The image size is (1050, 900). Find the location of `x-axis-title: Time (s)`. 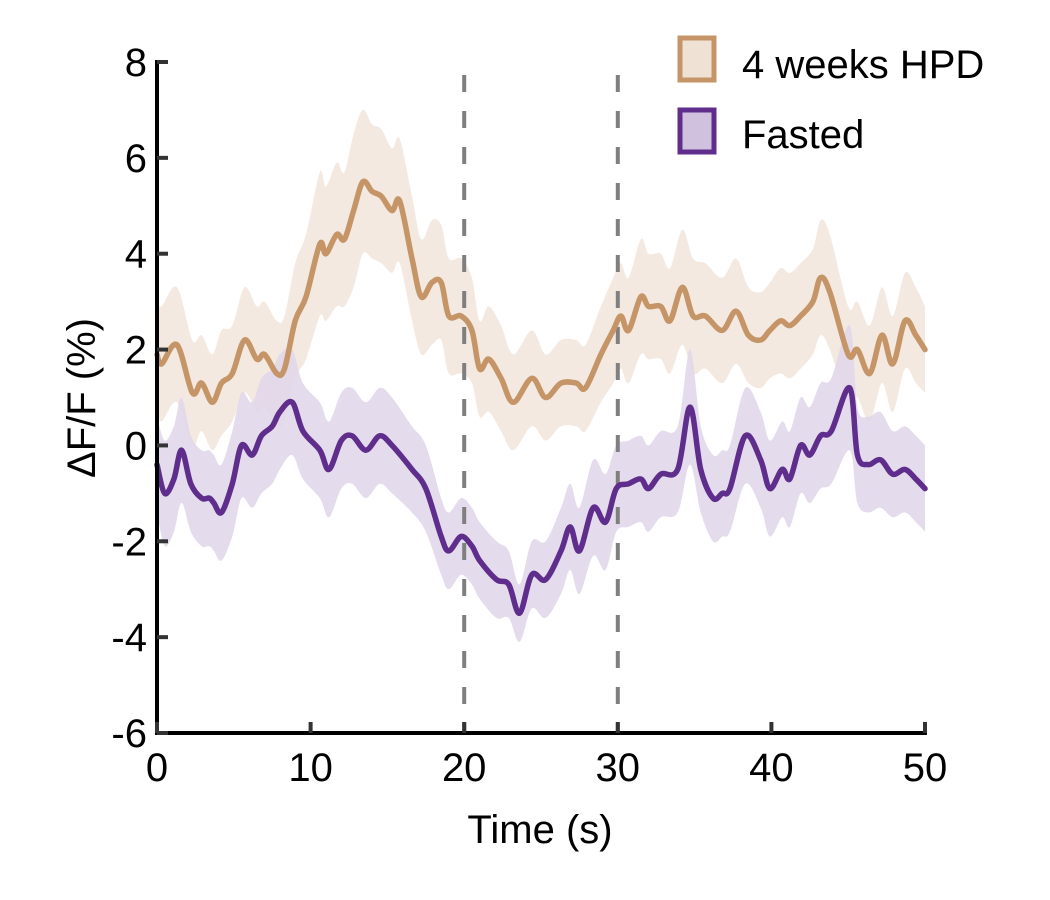

x-axis-title: Time (s) is located at coordinates (539, 830).